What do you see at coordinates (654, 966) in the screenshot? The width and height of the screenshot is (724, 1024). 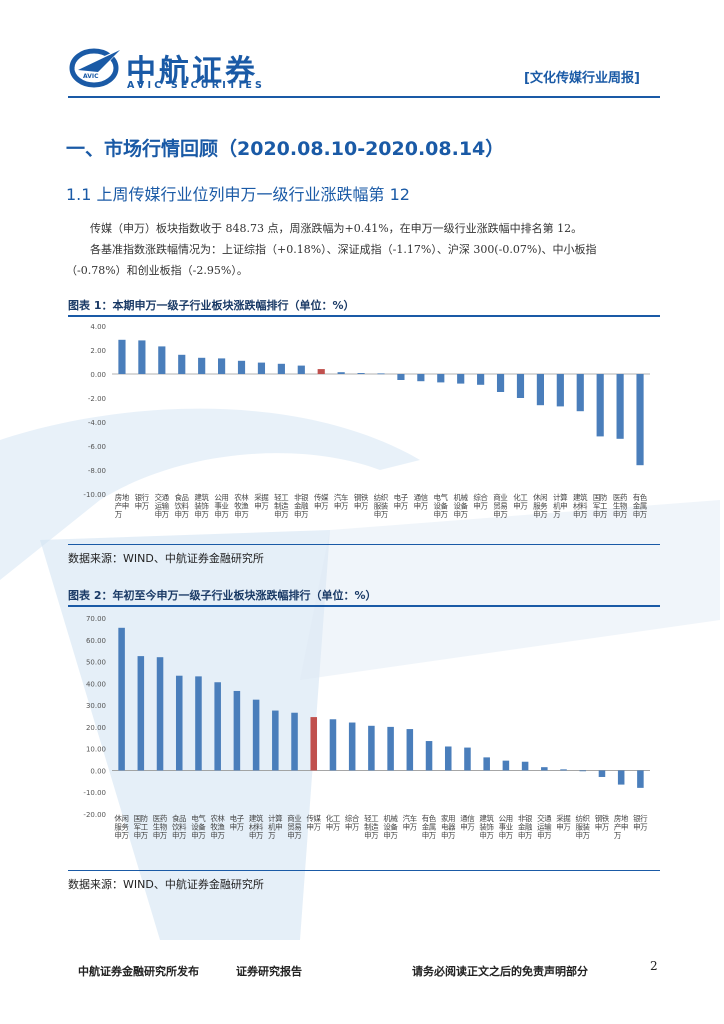 I see `page-number: 2` at bounding box center [654, 966].